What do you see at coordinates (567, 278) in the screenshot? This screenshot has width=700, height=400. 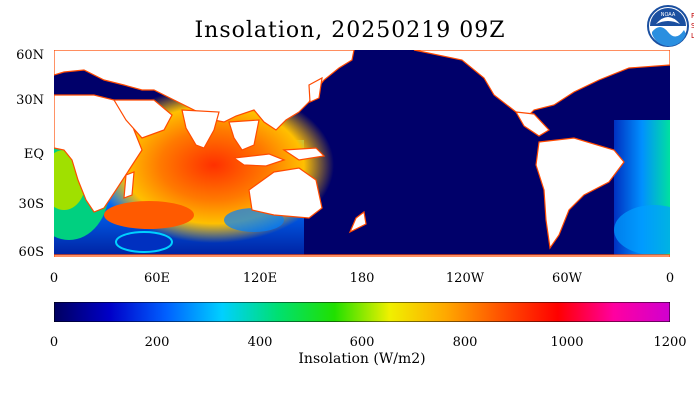 I see `lon-label-60w: 60W` at bounding box center [567, 278].